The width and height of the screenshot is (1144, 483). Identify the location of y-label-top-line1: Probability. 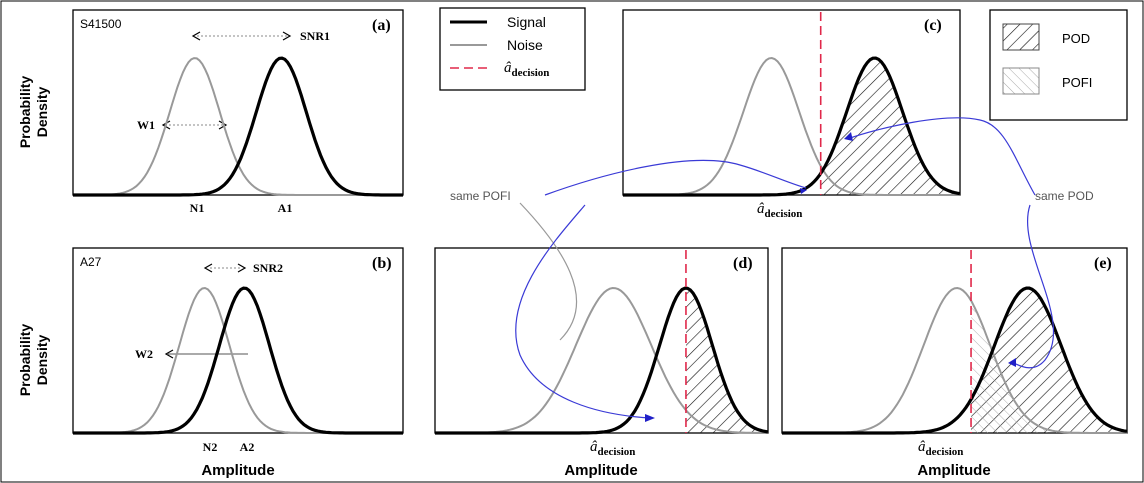
(25, 112).